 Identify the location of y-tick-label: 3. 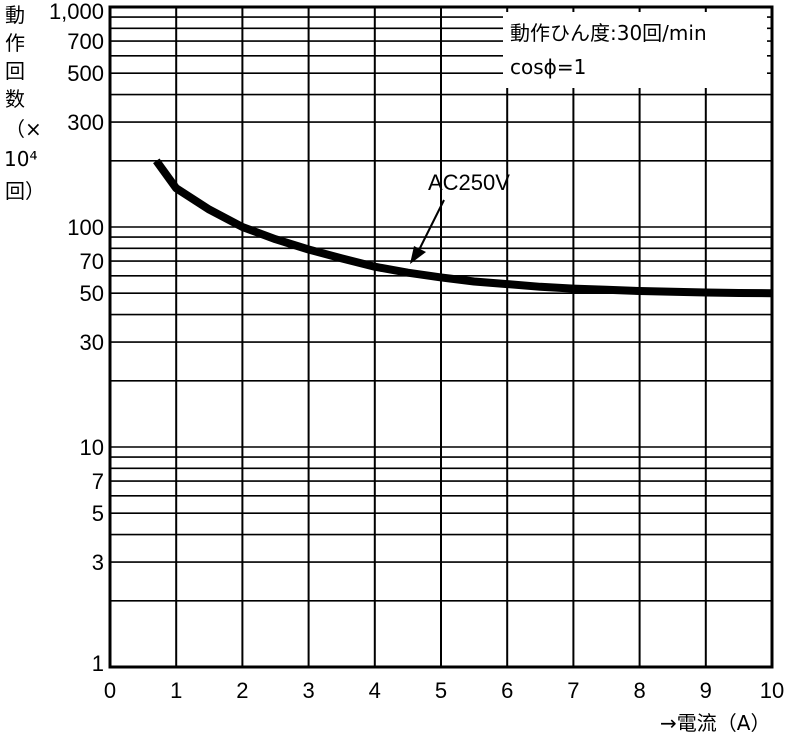
(98, 562).